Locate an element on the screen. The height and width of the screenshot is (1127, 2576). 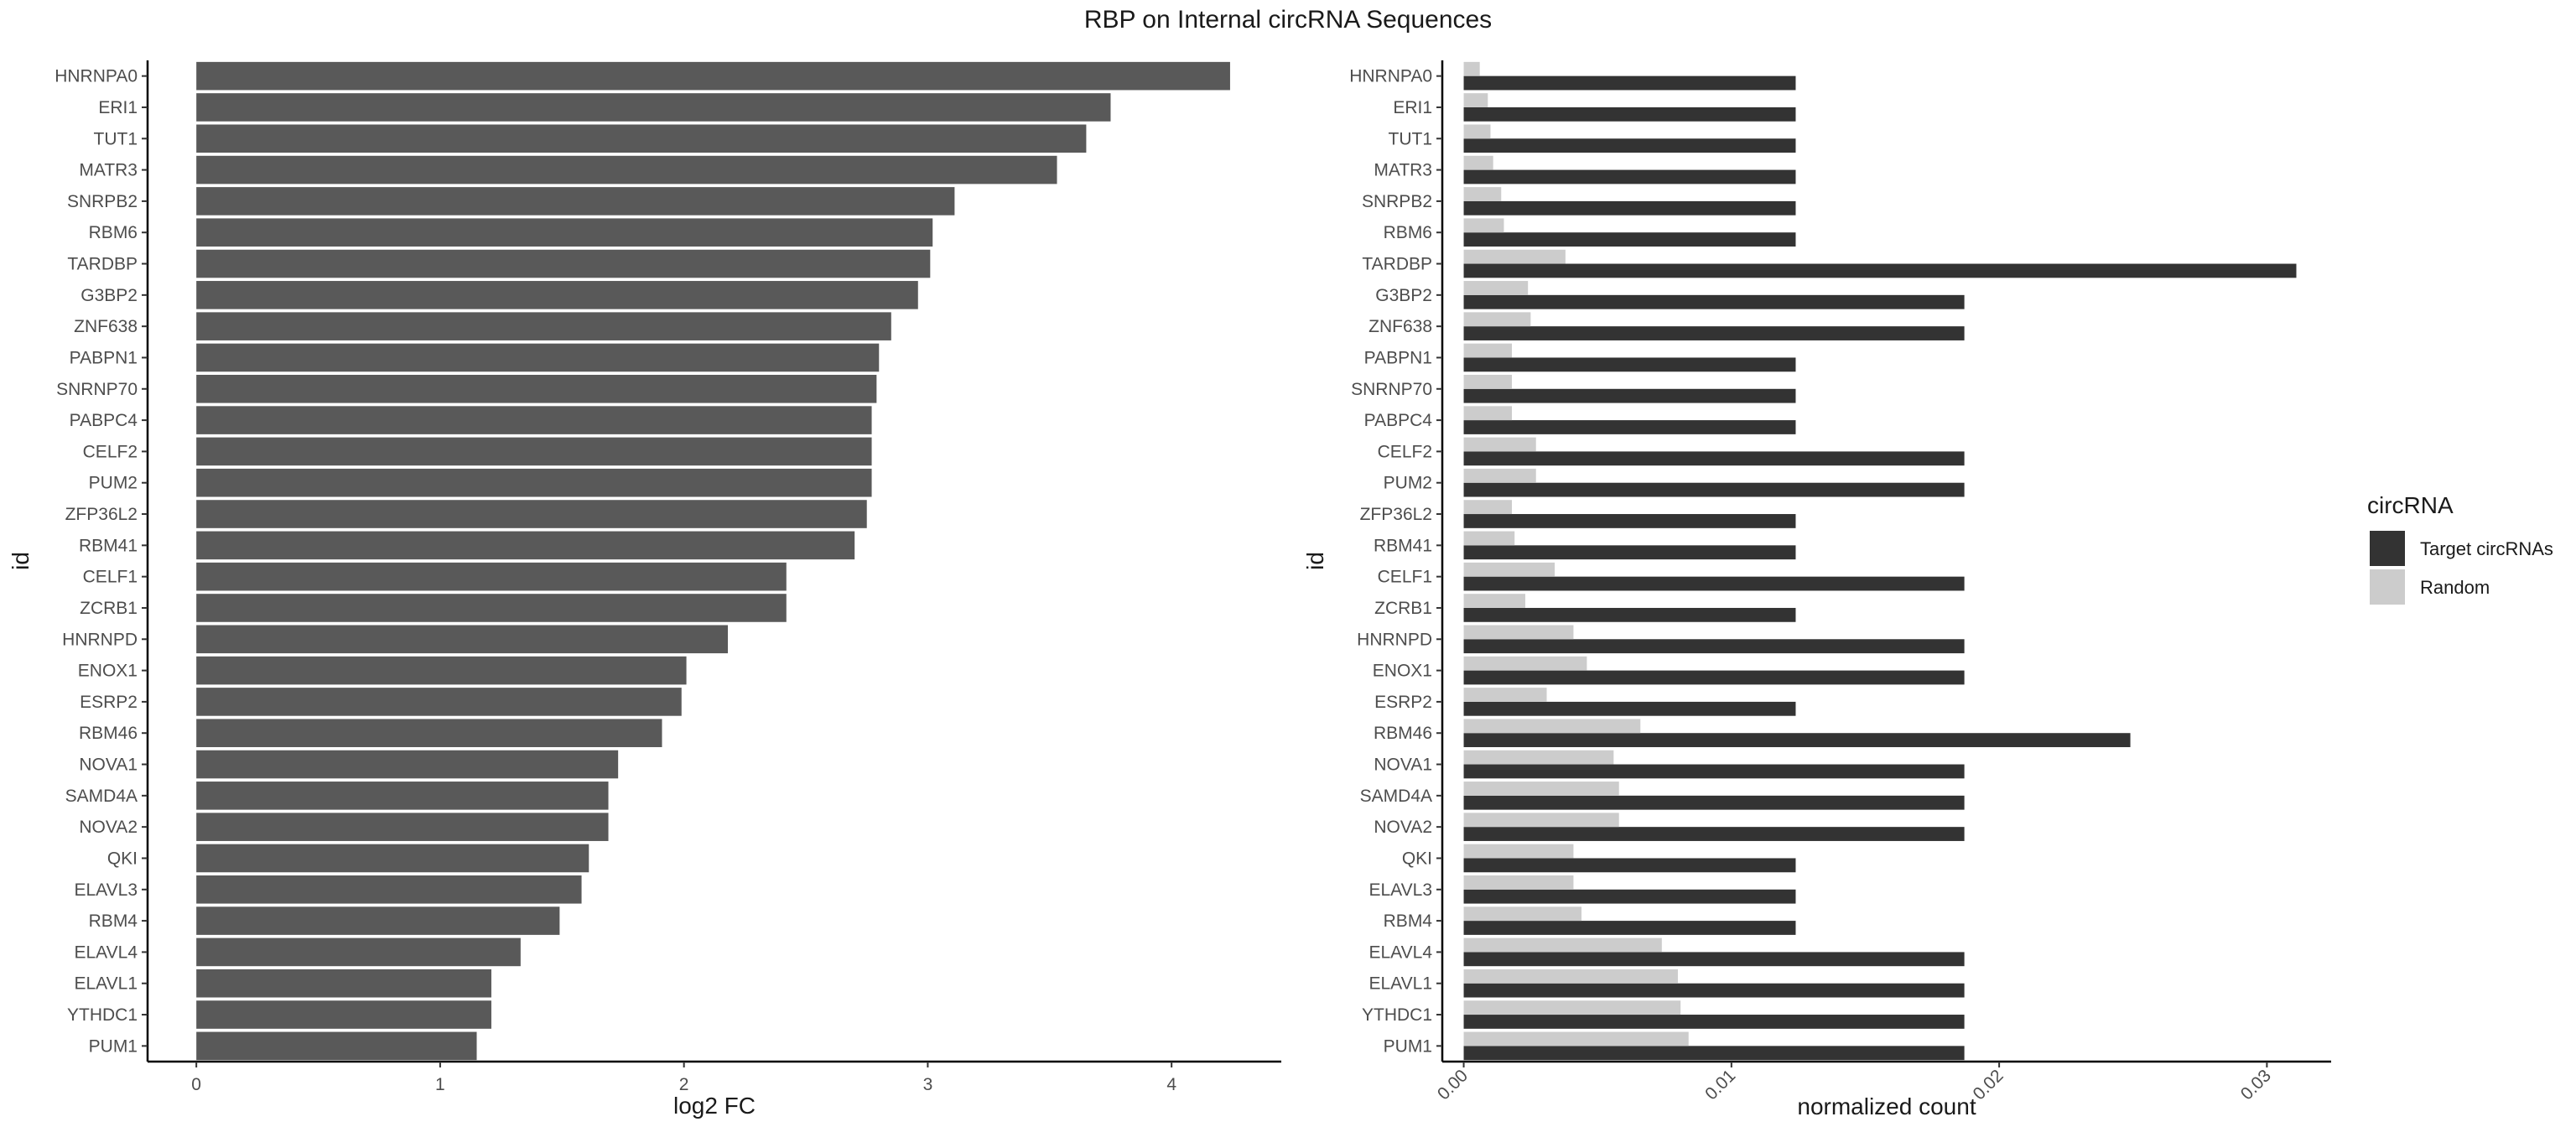
bar-tardbp is located at coordinates (563, 263).